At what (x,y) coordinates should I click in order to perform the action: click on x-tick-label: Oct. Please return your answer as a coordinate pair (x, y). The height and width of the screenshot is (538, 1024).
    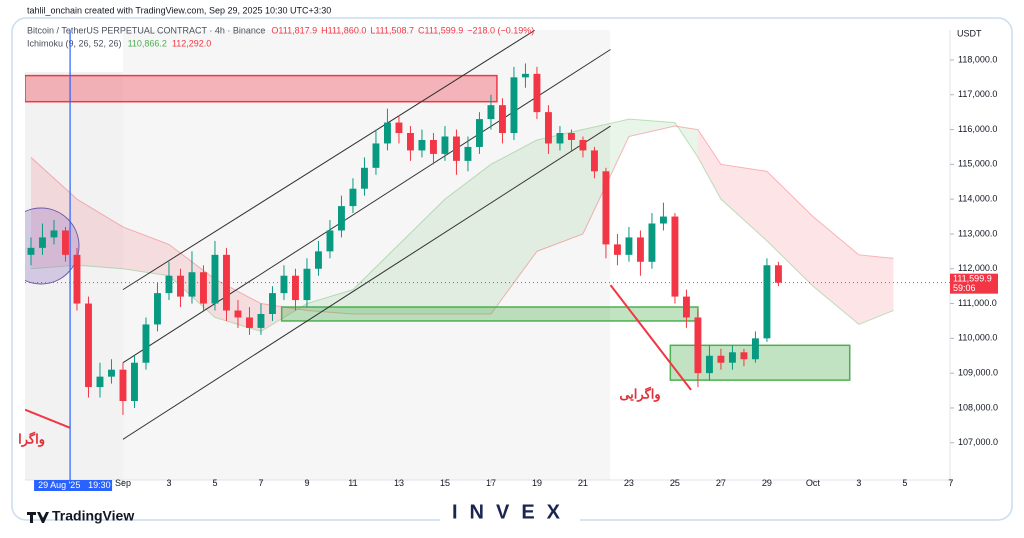
    Looking at the image, I should click on (813, 483).